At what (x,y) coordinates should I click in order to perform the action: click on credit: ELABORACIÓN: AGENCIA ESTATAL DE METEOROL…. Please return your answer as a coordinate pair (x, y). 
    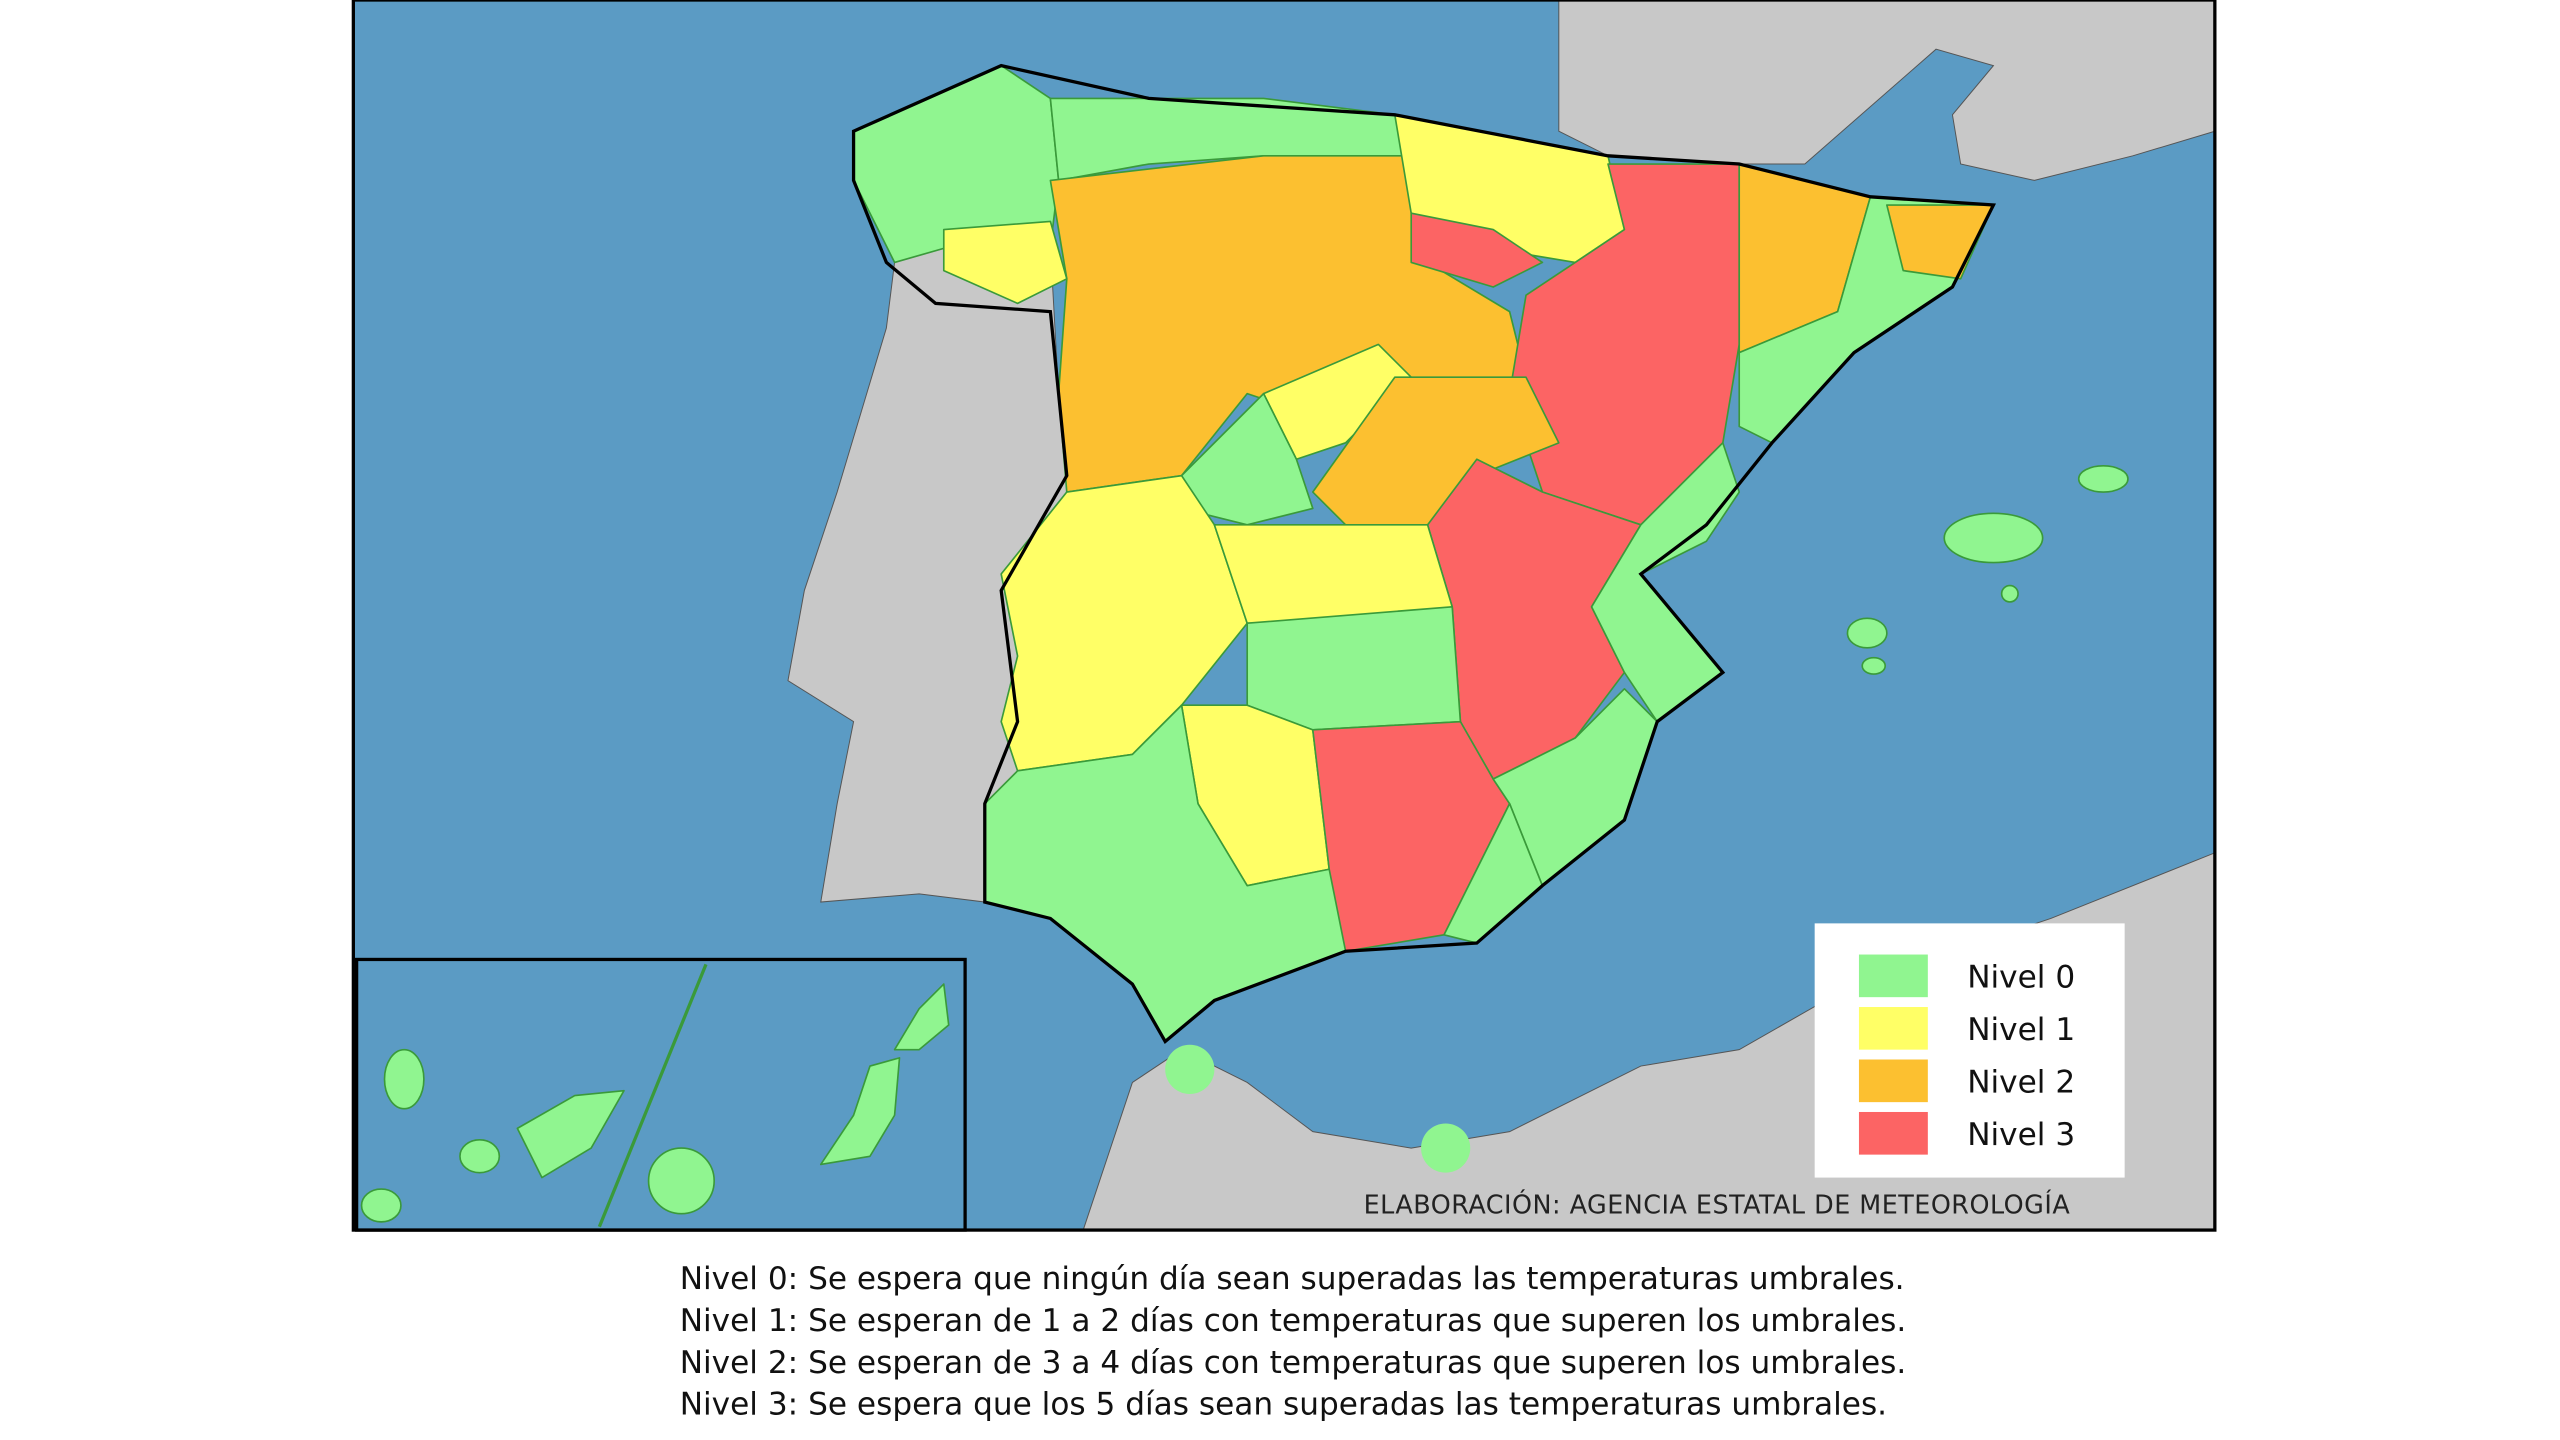
    Looking at the image, I should click on (1717, 1205).